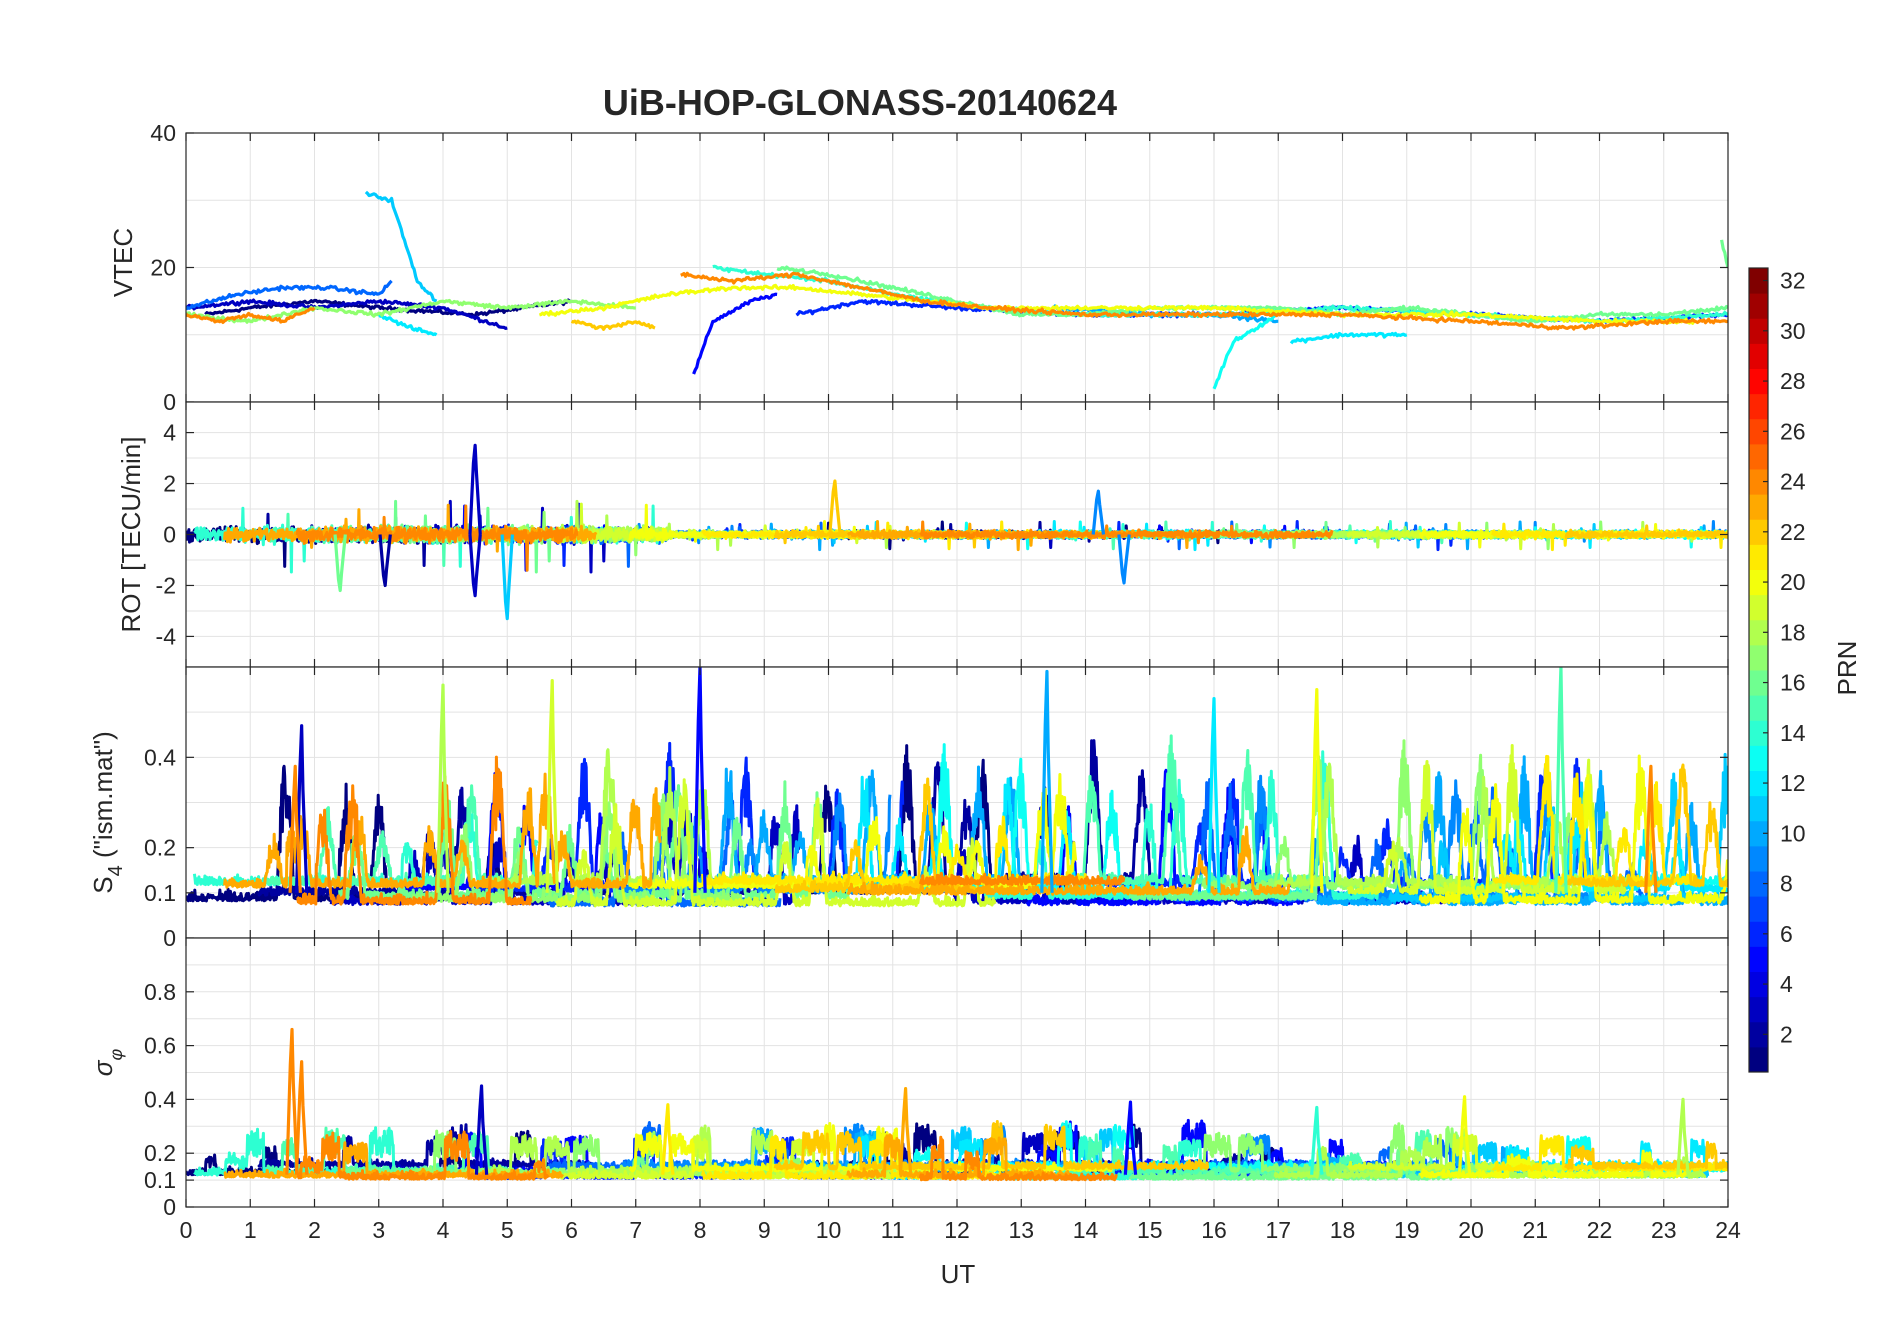  I want to click on x-tick-label: 11, so click(893, 1230).